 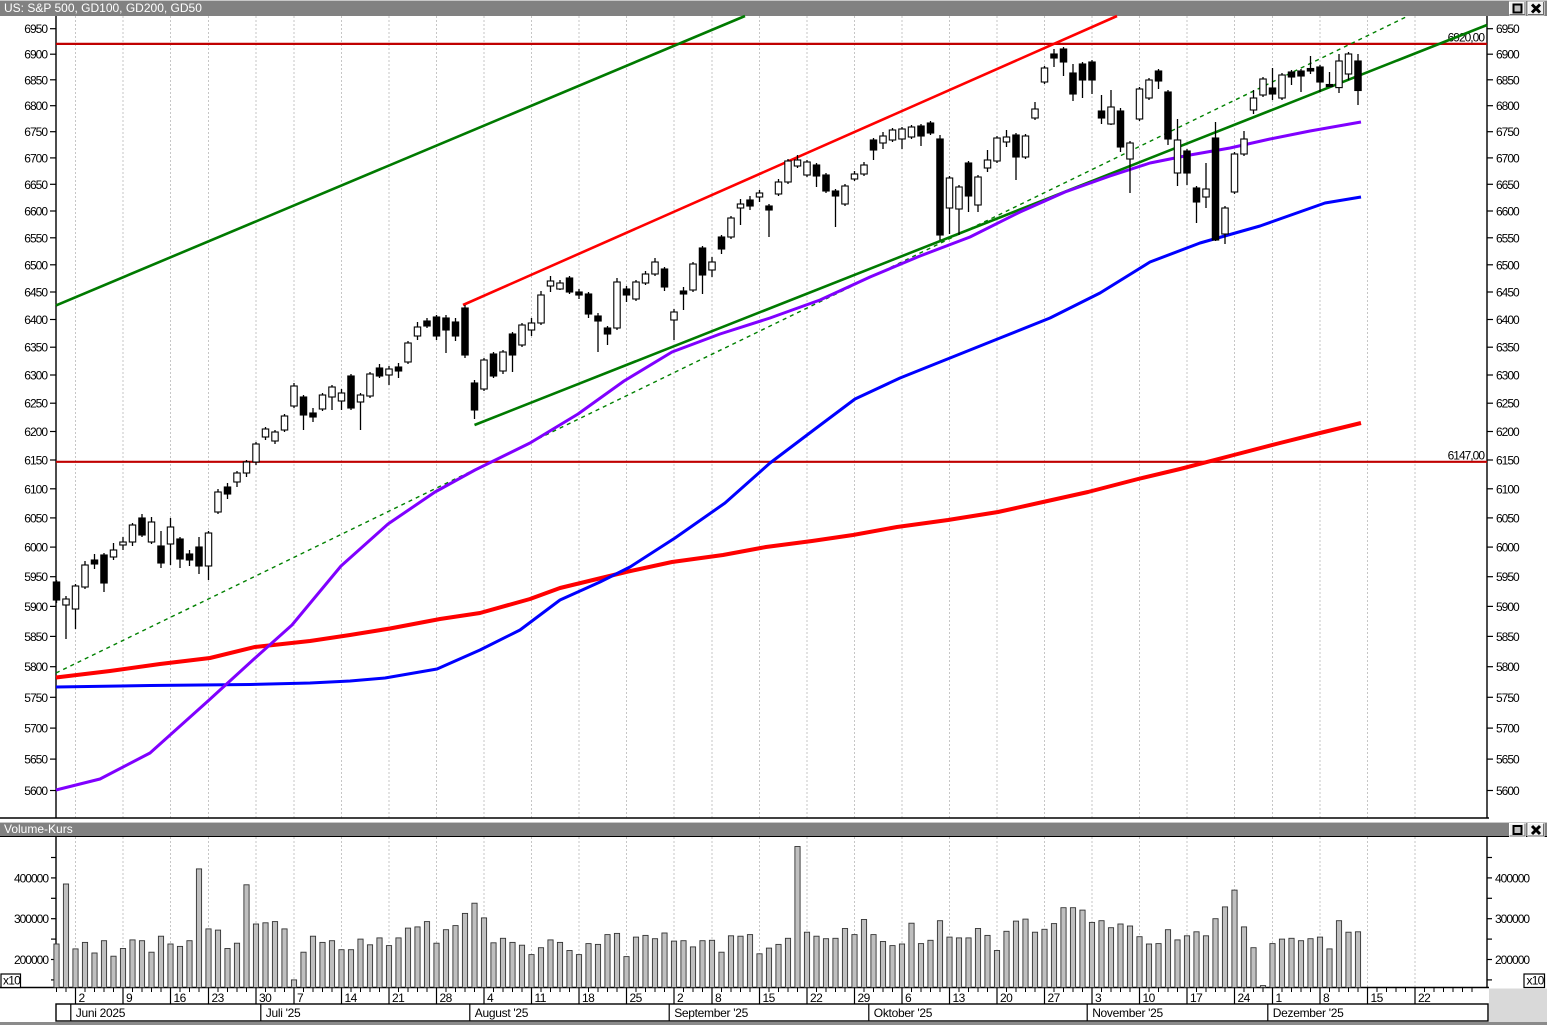 What do you see at coordinates (541, 998) in the screenshot?
I see `svg-text: 11` at bounding box center [541, 998].